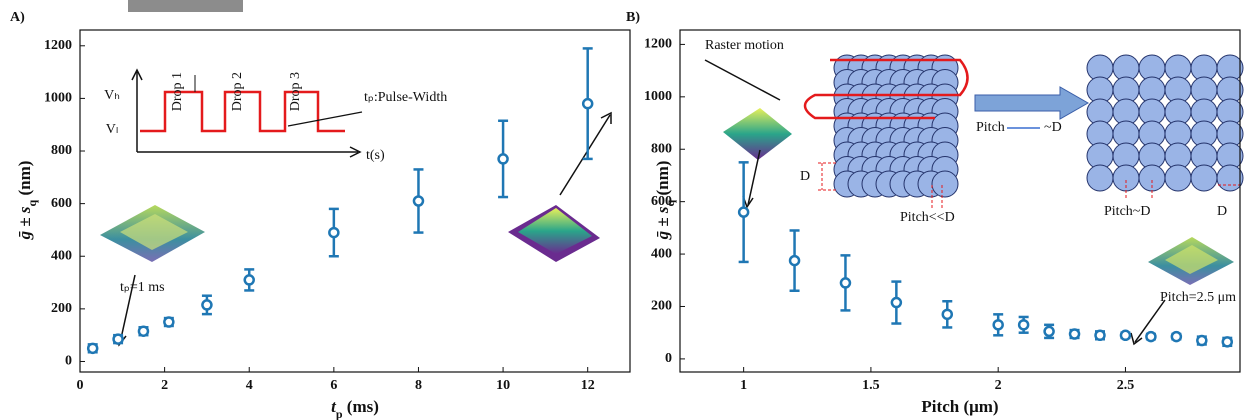 Image resolution: width=1244 pixels, height=420 pixels. What do you see at coordinates (744, 45) in the screenshot?
I see `annotation: Raster motion` at bounding box center [744, 45].